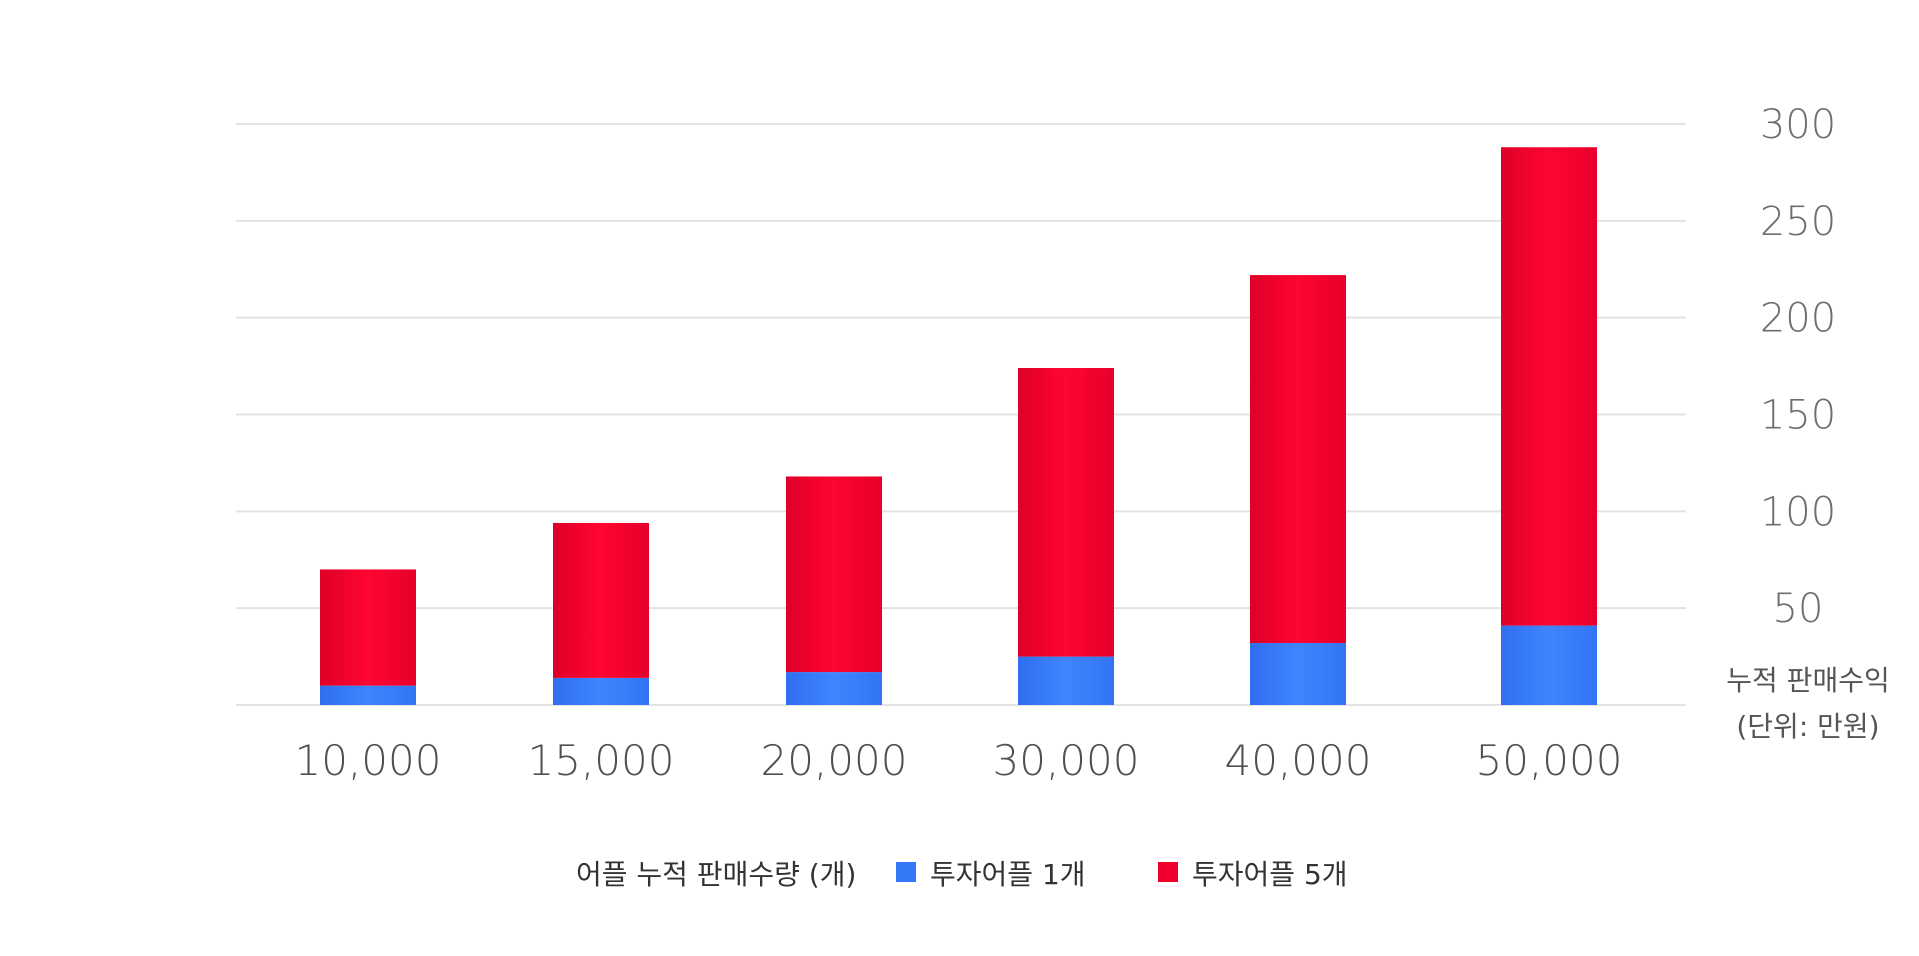  Describe the element at coordinates (1270, 874) in the screenshot. I see `legend-label-series-2: 투자어플 5개` at that location.